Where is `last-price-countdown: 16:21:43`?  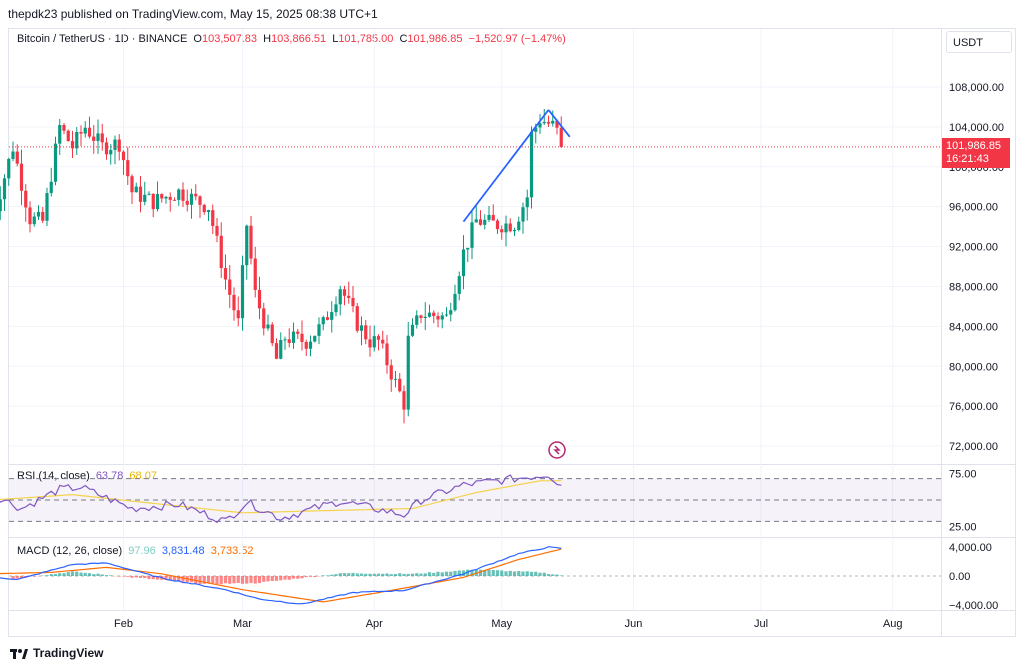 last-price-countdown: 16:21:43 is located at coordinates (967, 158).